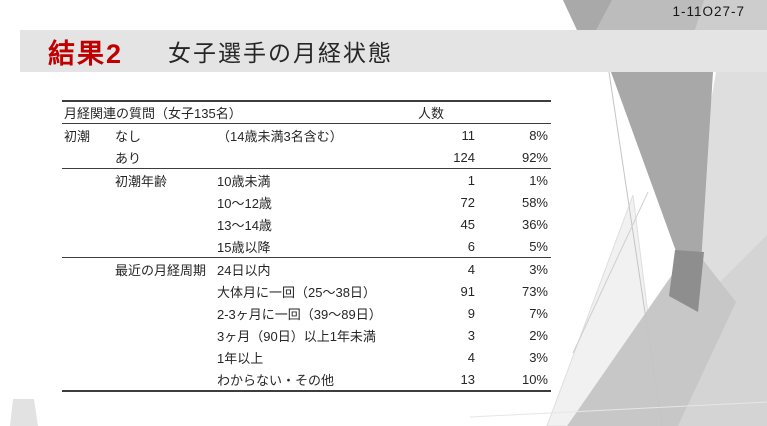  I want to click on table-row: 大体月に一回（25〜38日） 91 73%, so click(306, 291).